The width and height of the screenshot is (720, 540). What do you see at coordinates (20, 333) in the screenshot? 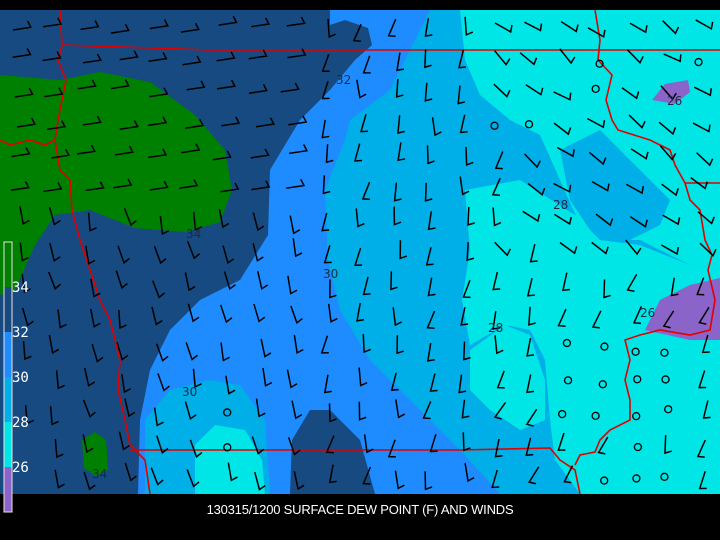
I see `legend-tick: 32` at bounding box center [20, 333].